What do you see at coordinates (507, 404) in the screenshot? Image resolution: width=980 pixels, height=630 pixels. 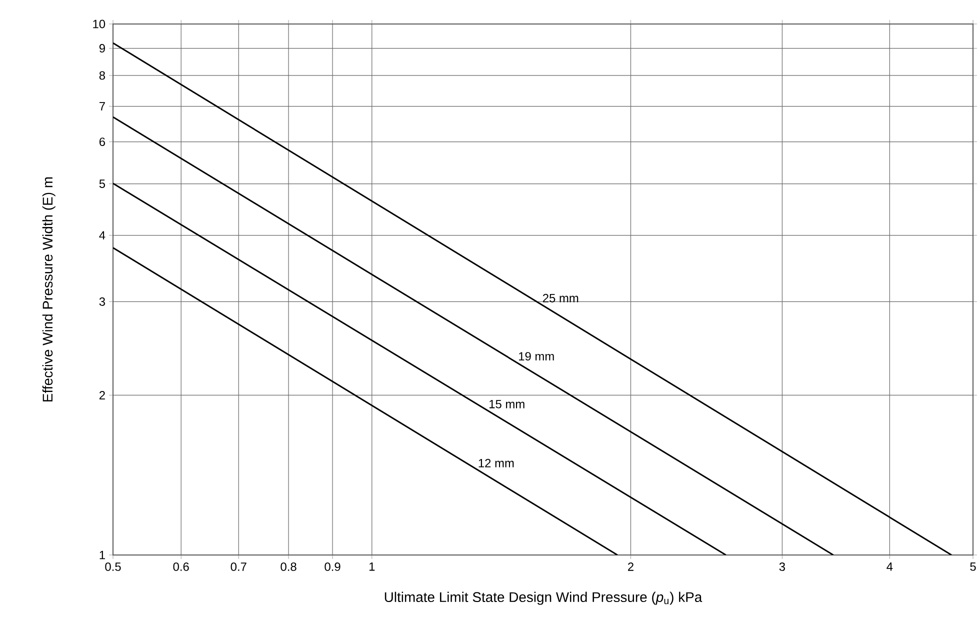 I see `series-label: 15 mm` at bounding box center [507, 404].